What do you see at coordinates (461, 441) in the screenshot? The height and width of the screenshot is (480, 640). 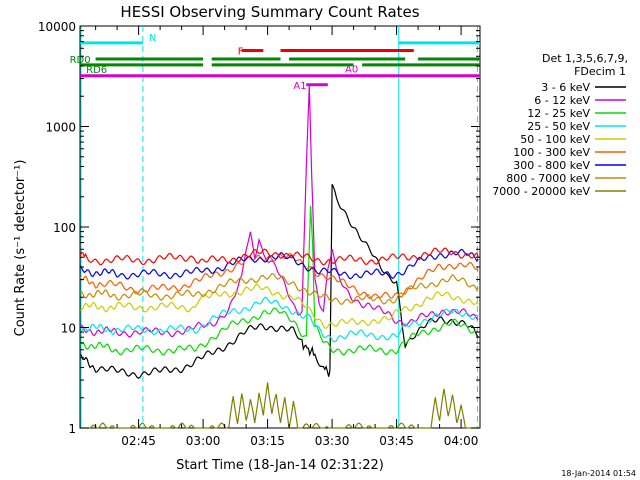 I see `x-tick-label-5: 04:00` at bounding box center [461, 441].